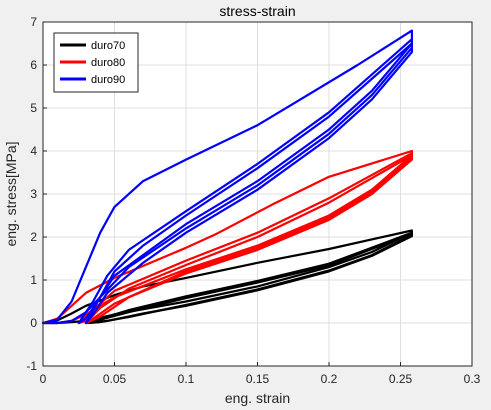 The width and height of the screenshot is (491, 410). I want to click on x-tick-label: 0.15, so click(258, 379).